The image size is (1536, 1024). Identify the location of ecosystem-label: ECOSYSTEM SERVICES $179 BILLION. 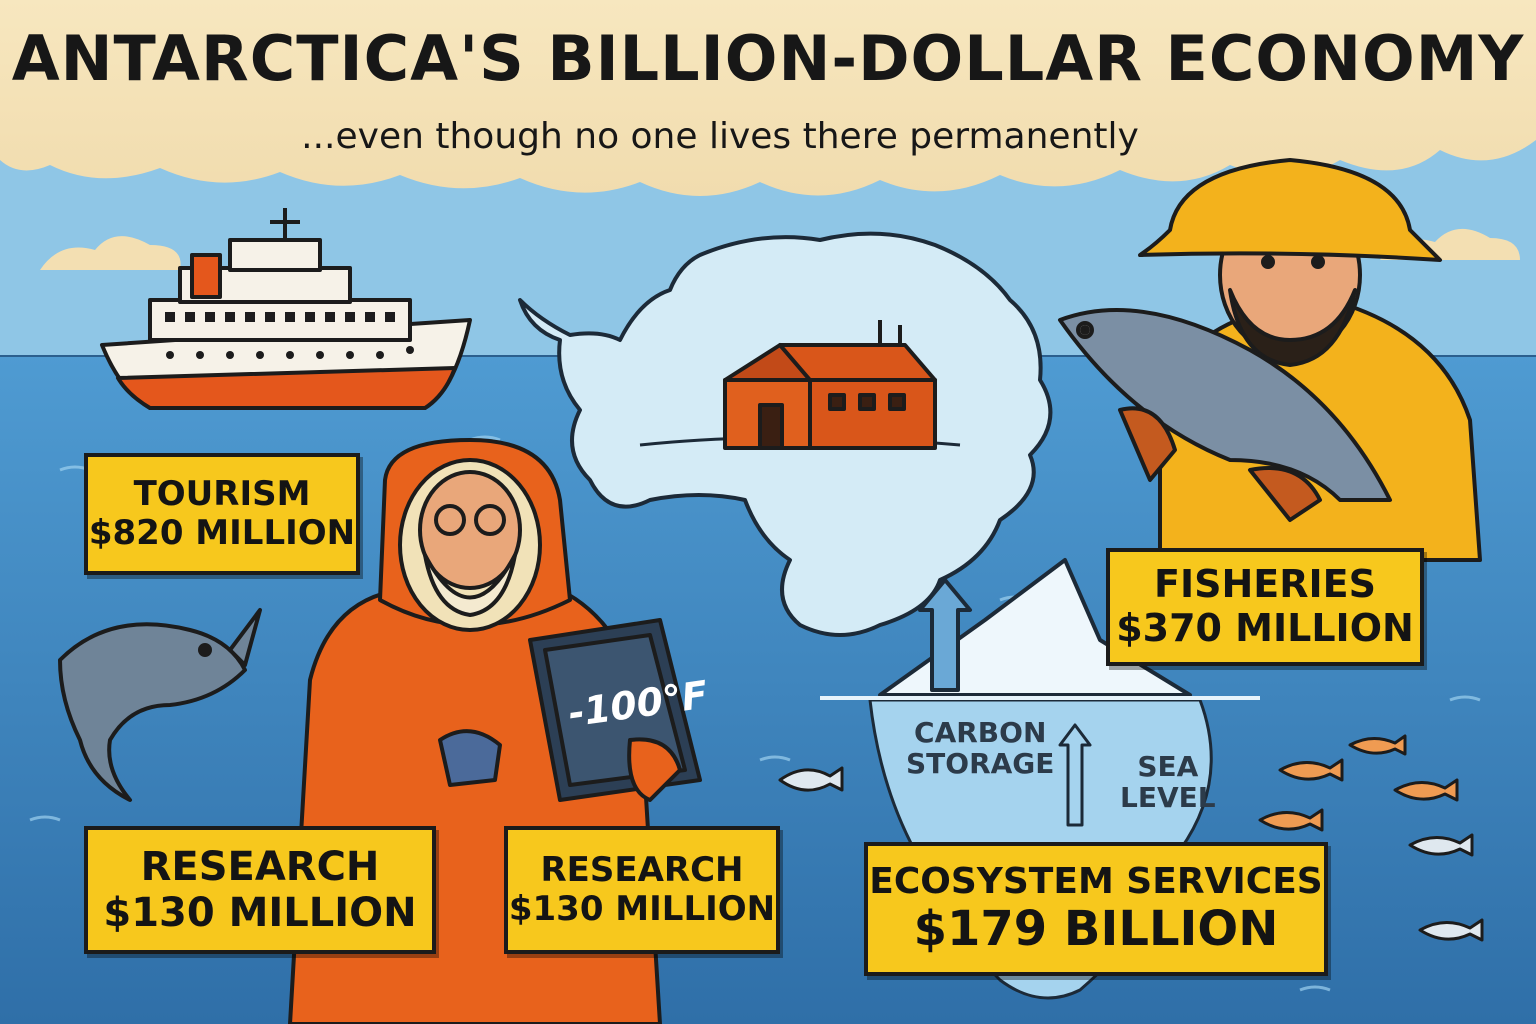
(1096, 909).